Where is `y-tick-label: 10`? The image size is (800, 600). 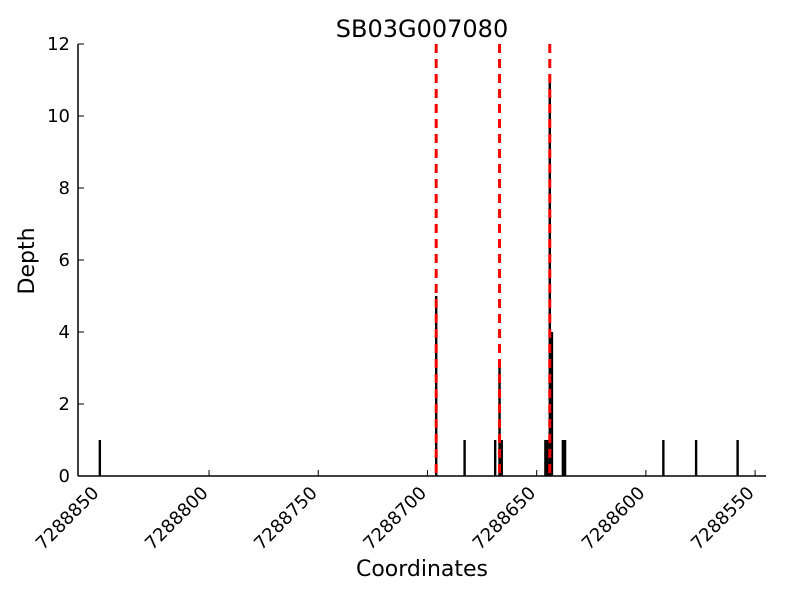 y-tick-label: 10 is located at coordinates (58, 116).